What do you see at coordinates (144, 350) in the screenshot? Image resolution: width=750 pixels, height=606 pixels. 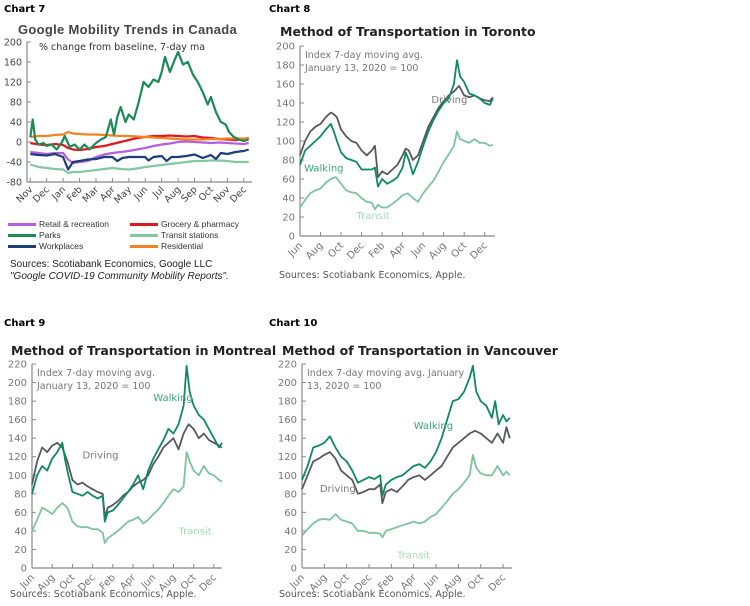 I see `chart-9-title: Method of Transportation in Montreal` at bounding box center [144, 350].